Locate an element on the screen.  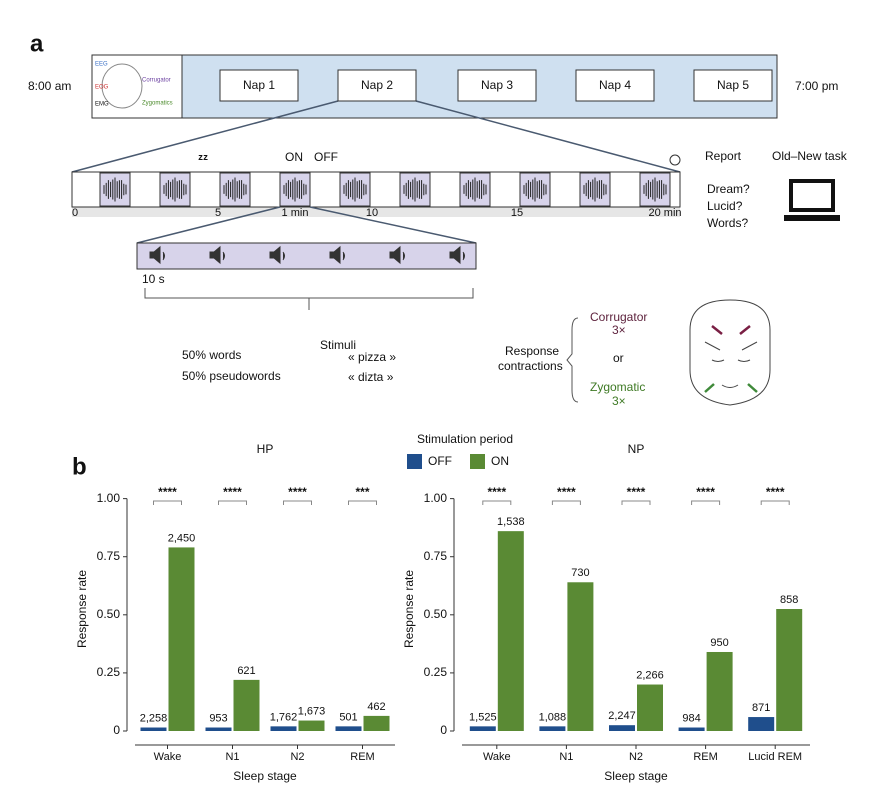
count-label: 2,450 is located at coordinates (182, 538).